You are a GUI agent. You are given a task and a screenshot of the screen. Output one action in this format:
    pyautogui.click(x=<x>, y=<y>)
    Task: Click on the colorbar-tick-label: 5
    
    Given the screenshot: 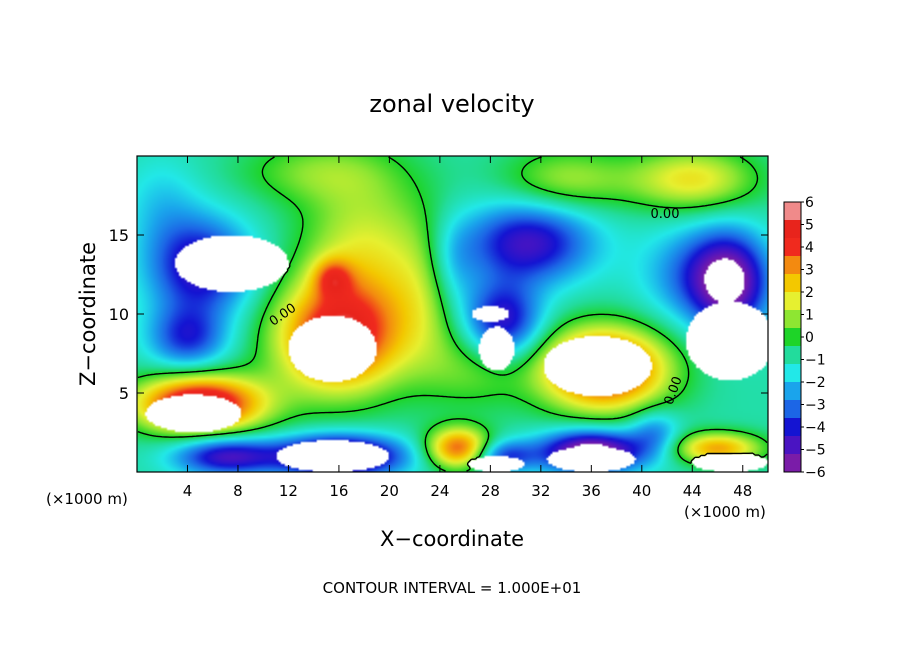 What is the action you would take?
    pyautogui.click(x=809, y=226)
    